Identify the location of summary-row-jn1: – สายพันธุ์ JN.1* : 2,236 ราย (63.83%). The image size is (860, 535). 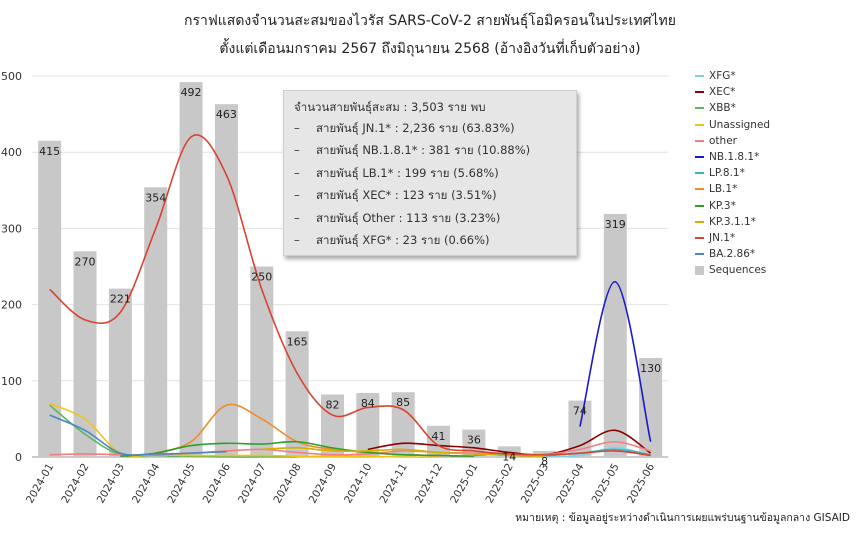
(430, 128).